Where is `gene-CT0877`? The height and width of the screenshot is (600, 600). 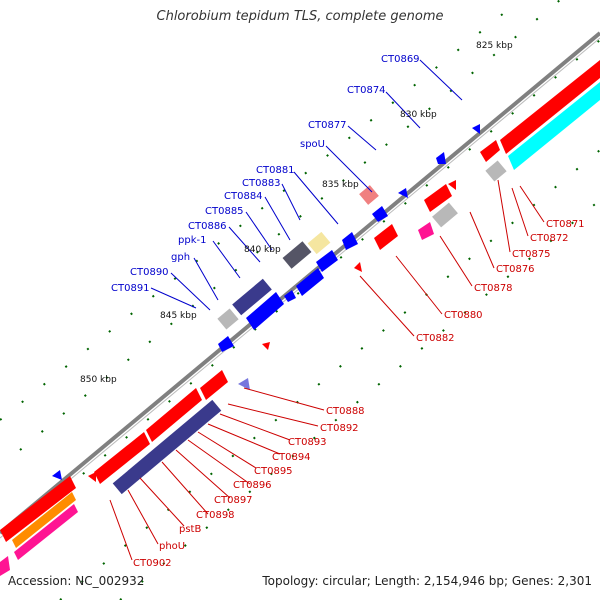
gene-CT0877 is located at coordinates (403, 193).